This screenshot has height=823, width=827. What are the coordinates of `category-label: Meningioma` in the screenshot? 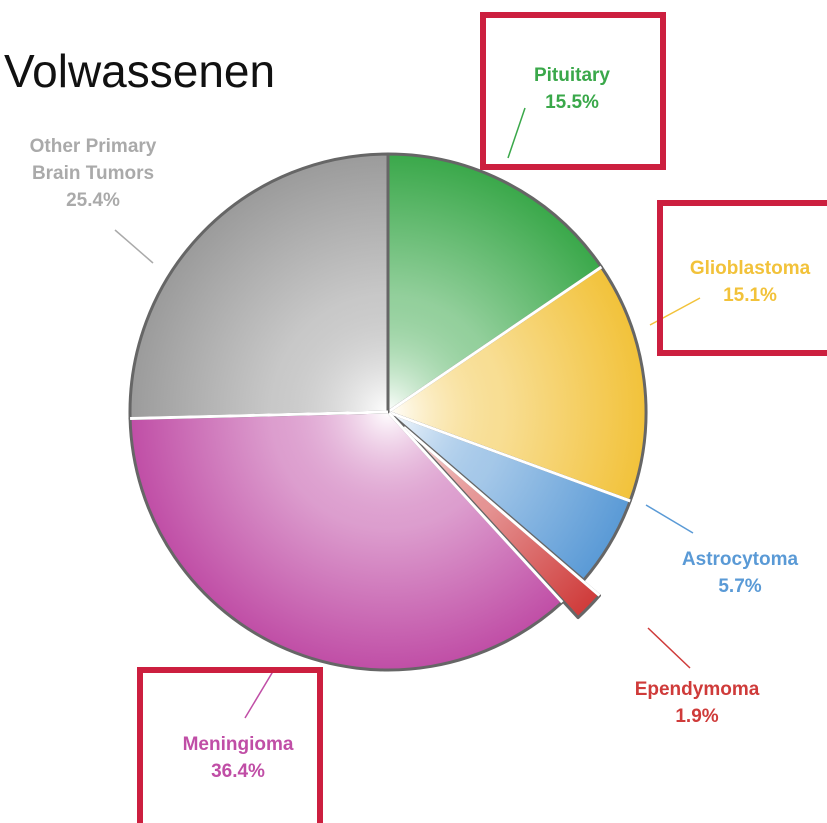 It's located at (238, 744).